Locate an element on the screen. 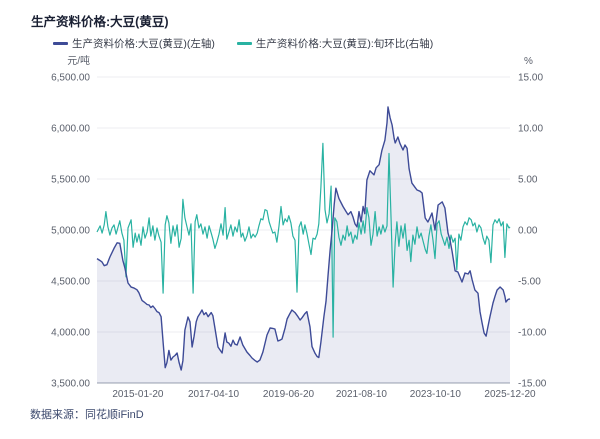 The image size is (600, 439). left-axis-tick-label: 6,000.00 is located at coordinates (70, 129).